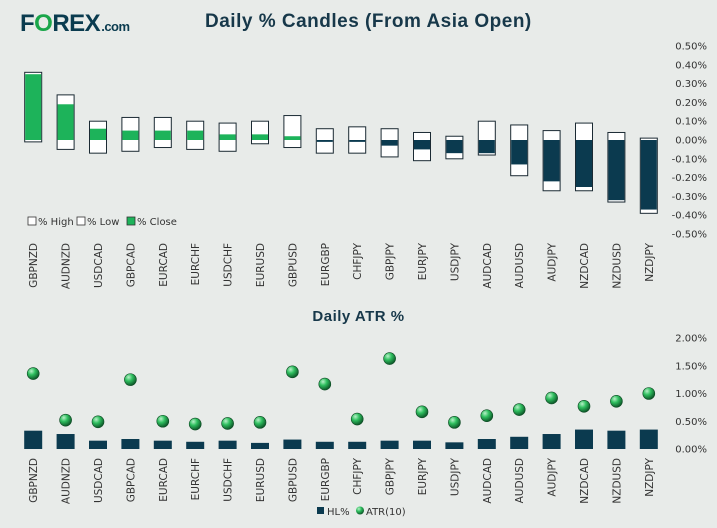 Image resolution: width=717 pixels, height=528 pixels. Describe the element at coordinates (691, 422) in the screenshot. I see `y-tick-label-atr: 0.50%` at that location.